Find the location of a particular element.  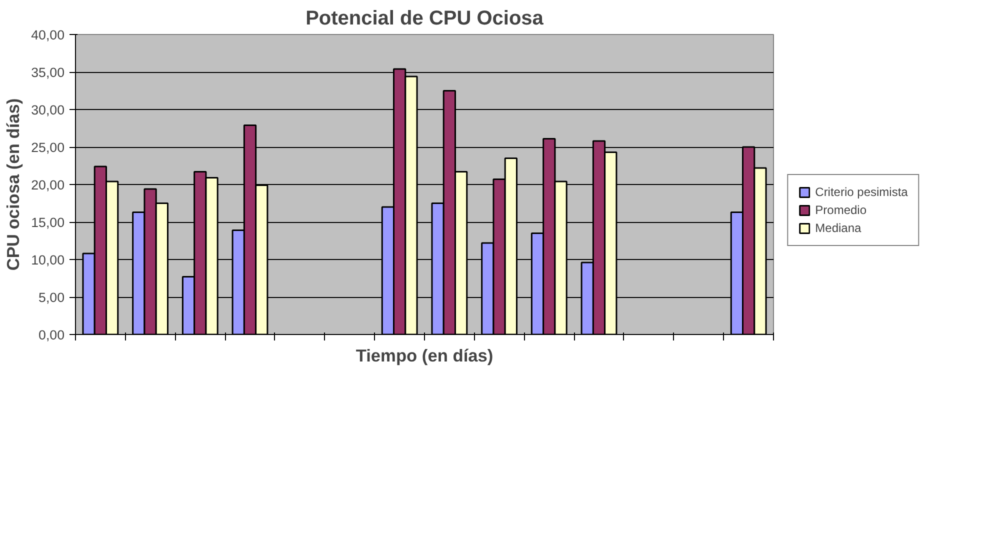

y-tick-label: 30,00 is located at coordinates (48, 110).